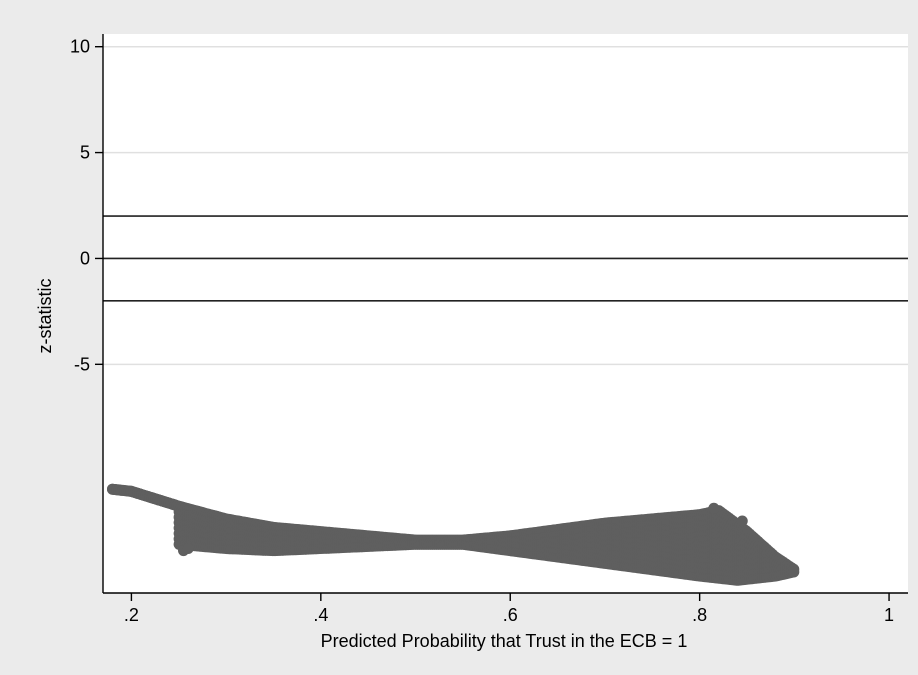 The image size is (918, 675). Describe the element at coordinates (82, 364) in the screenshot. I see `y-tick-label: -5` at that location.